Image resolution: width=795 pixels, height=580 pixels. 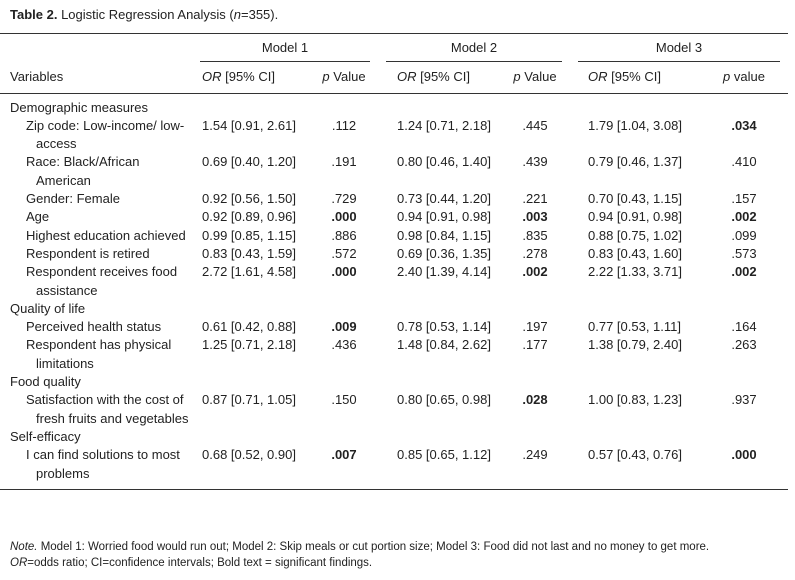 I want to click on model-label: Model 3, so click(x=679, y=51).